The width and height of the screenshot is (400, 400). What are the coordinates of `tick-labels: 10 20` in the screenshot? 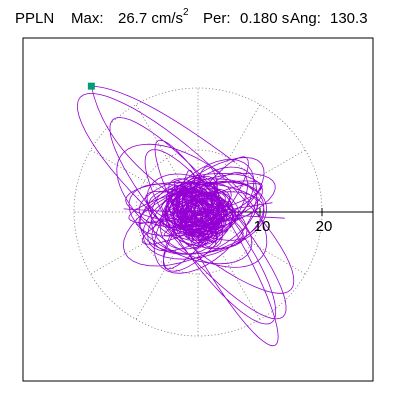 It's located at (293, 226).